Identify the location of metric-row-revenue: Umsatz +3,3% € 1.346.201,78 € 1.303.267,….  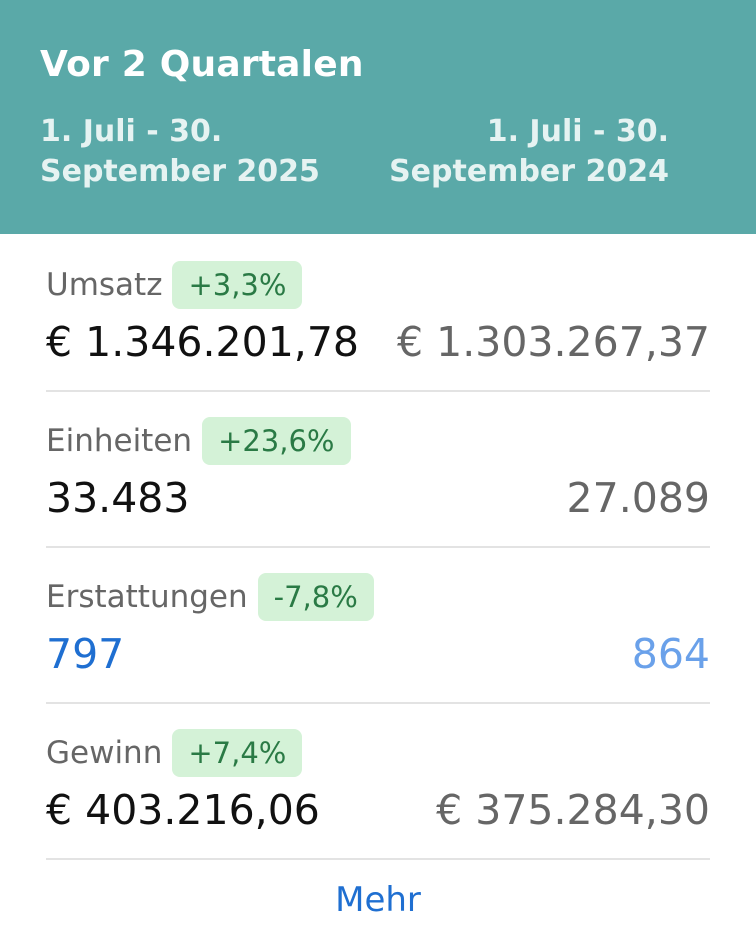
(378, 313).